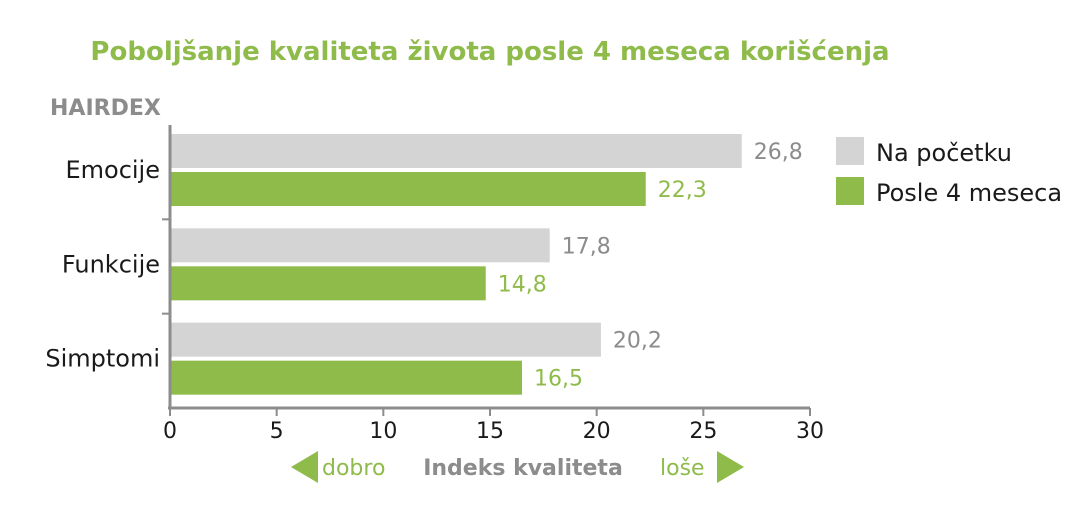  What do you see at coordinates (969, 193) in the screenshot?
I see `legend-label: Posle 4 meseca` at bounding box center [969, 193].